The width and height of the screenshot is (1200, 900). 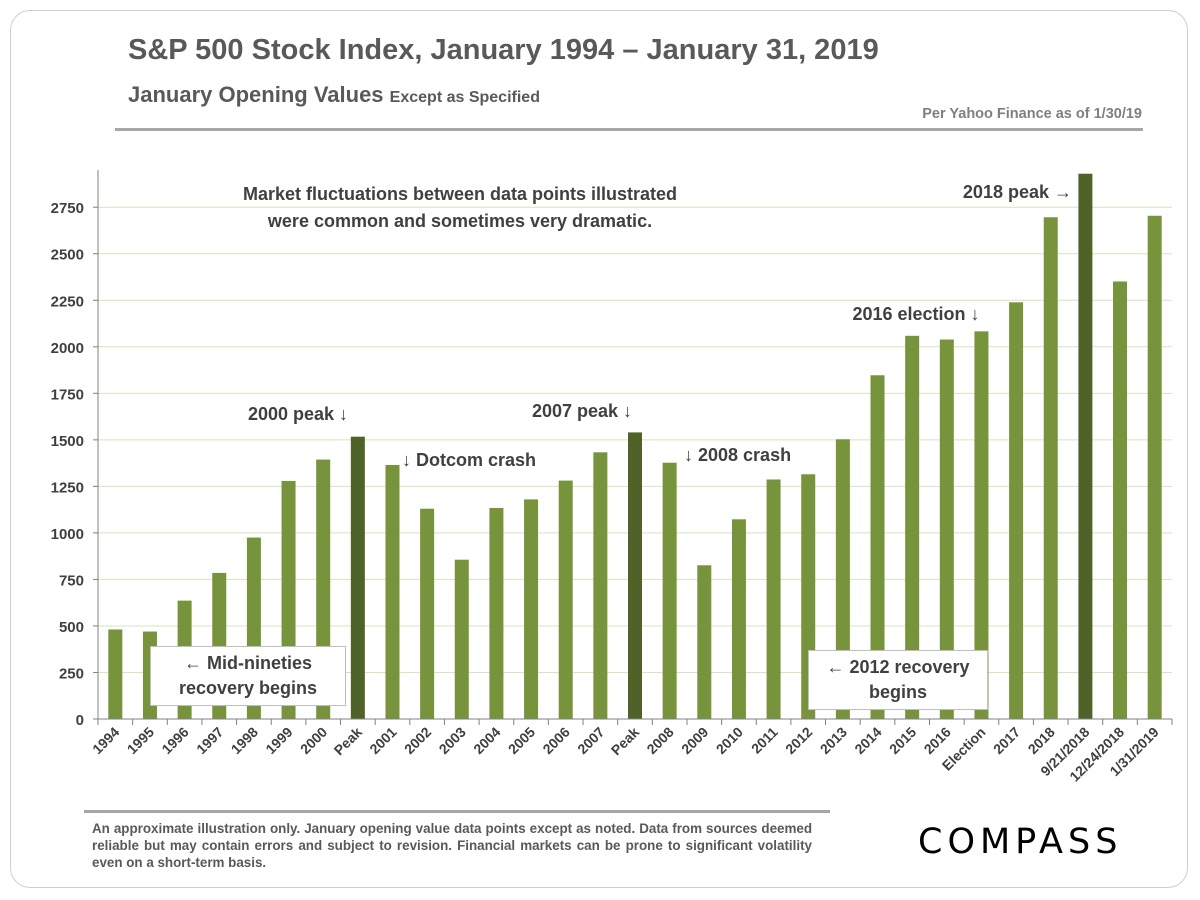 What do you see at coordinates (867, 740) in the screenshot?
I see `x-tick-label: 2014` at bounding box center [867, 740].